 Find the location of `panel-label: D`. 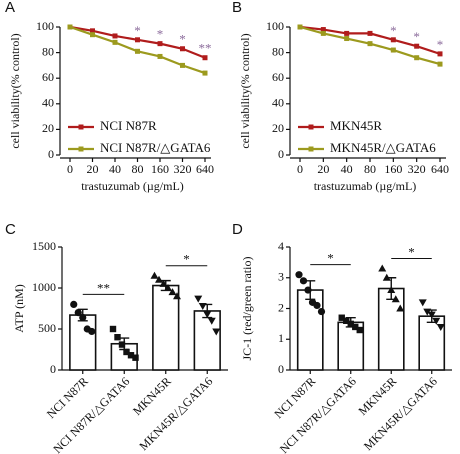

panel-label: D is located at coordinates (237, 229).